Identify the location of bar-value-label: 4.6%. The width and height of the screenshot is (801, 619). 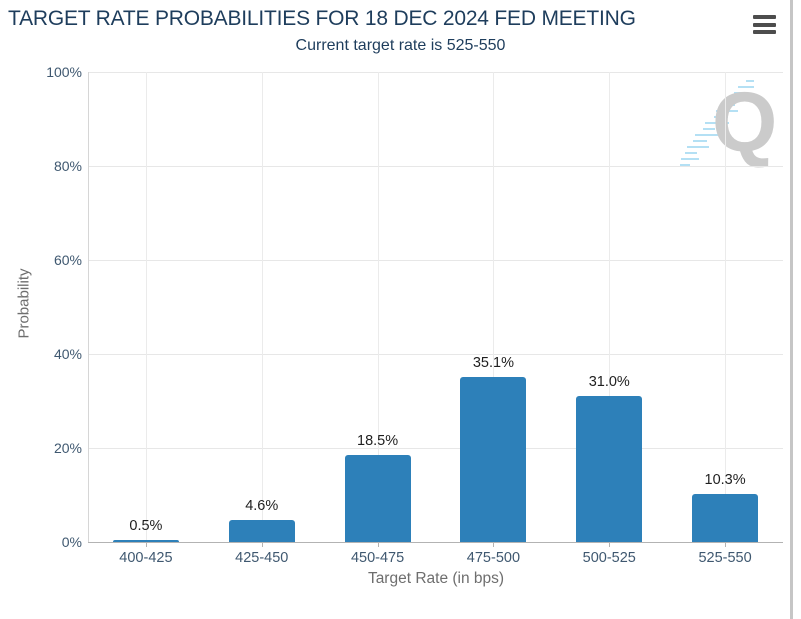
(262, 506).